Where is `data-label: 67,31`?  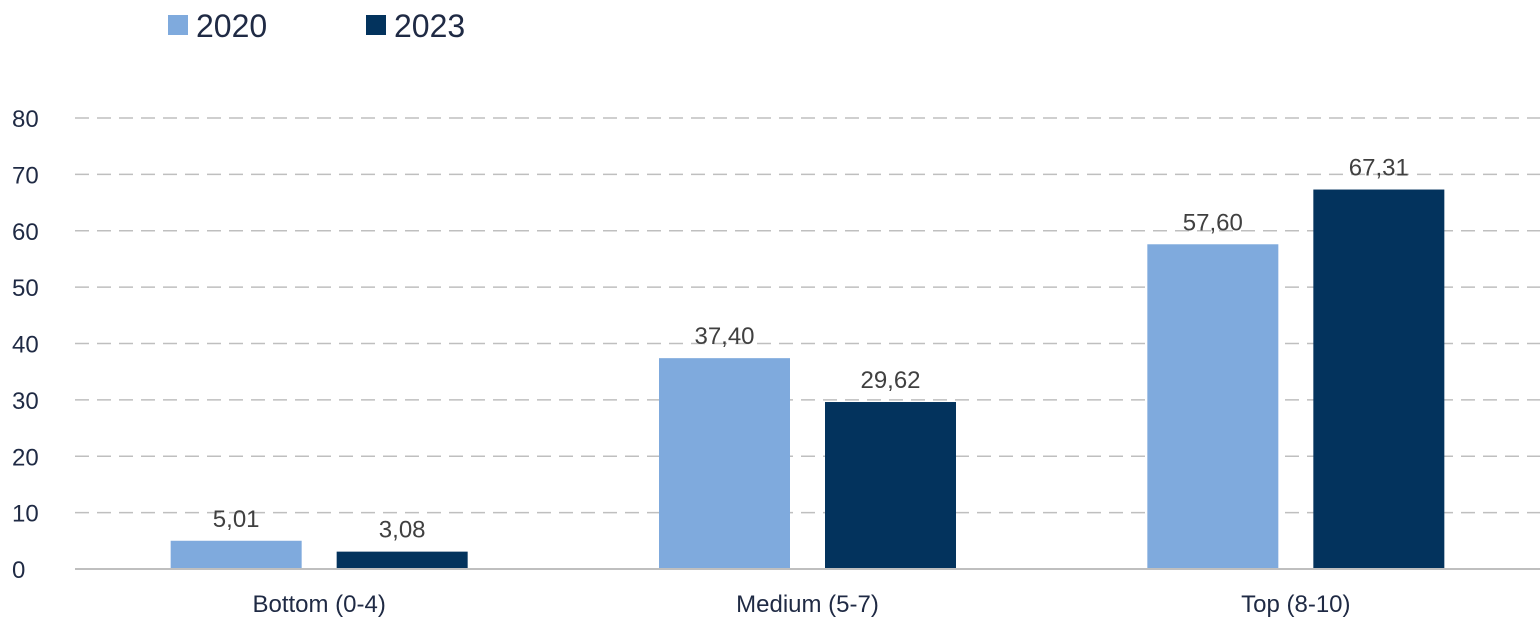
data-label: 67,31 is located at coordinates (1379, 168).